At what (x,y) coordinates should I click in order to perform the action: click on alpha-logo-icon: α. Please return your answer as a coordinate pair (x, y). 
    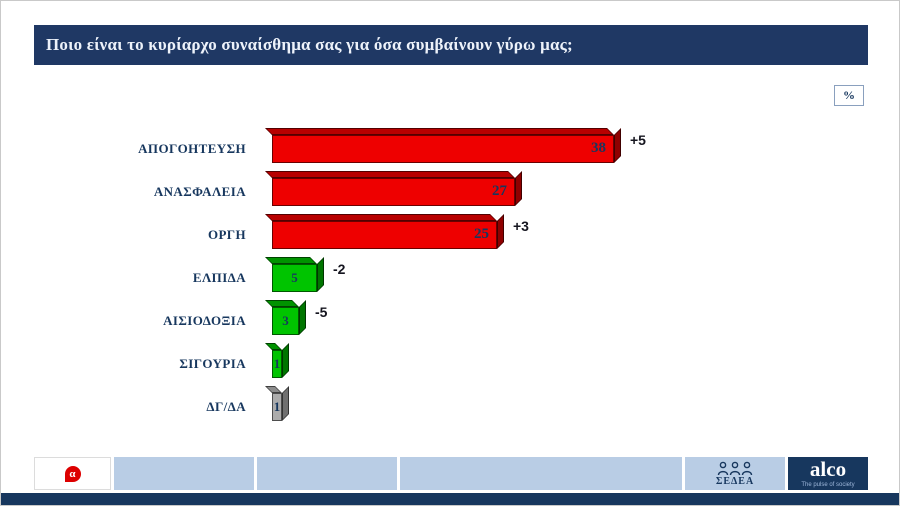
    Looking at the image, I should click on (72, 473).